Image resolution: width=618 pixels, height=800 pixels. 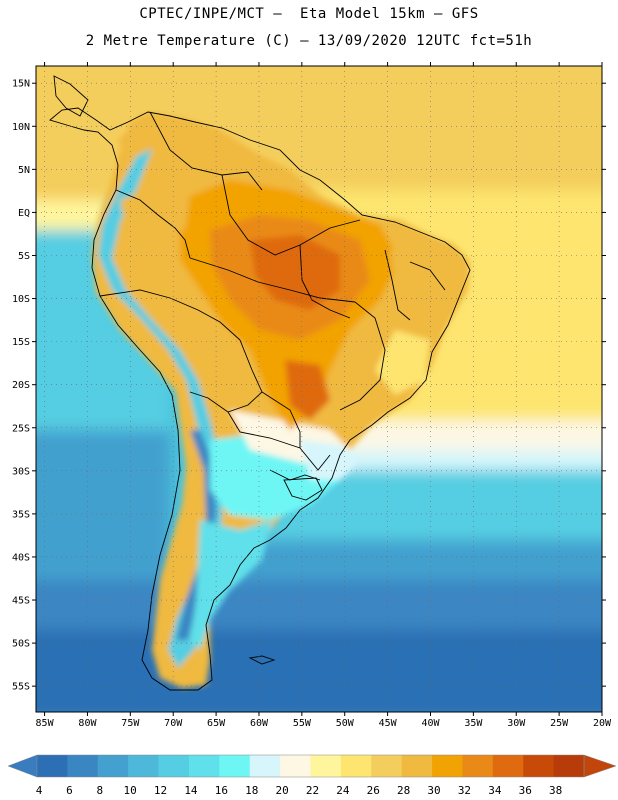 I want to click on colorbar-label: 12, so click(x=160, y=790).